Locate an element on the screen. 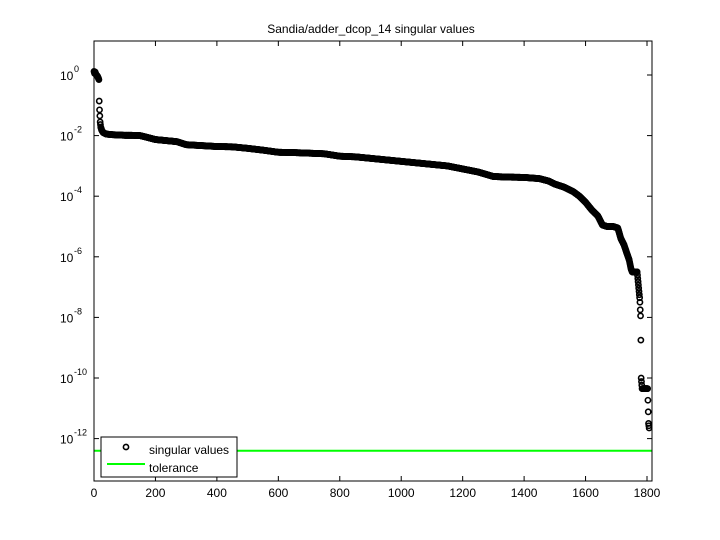 This screenshot has height=540, width=720. y-tick-exponent: -8 is located at coordinates (78, 311).